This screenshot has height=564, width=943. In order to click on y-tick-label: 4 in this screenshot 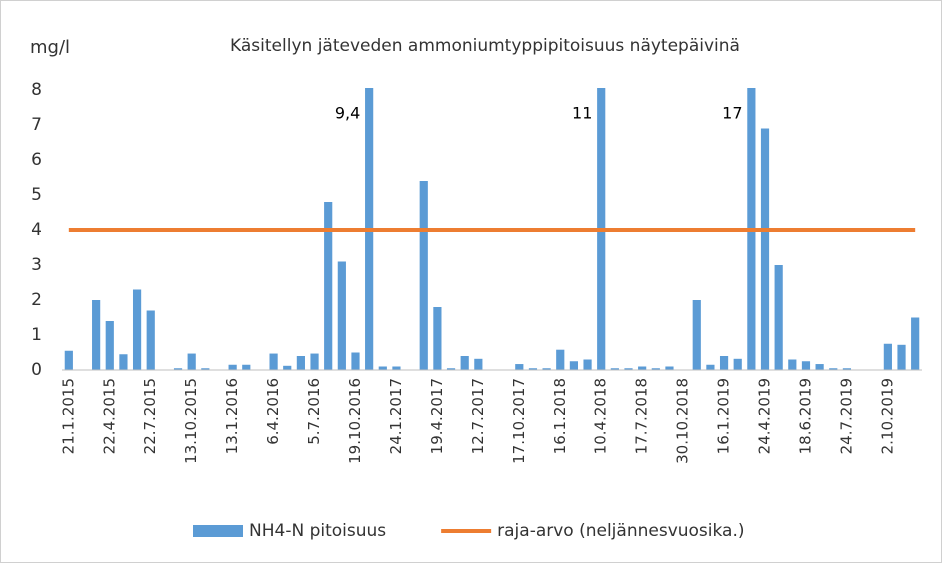, I will do `click(36, 230)`.